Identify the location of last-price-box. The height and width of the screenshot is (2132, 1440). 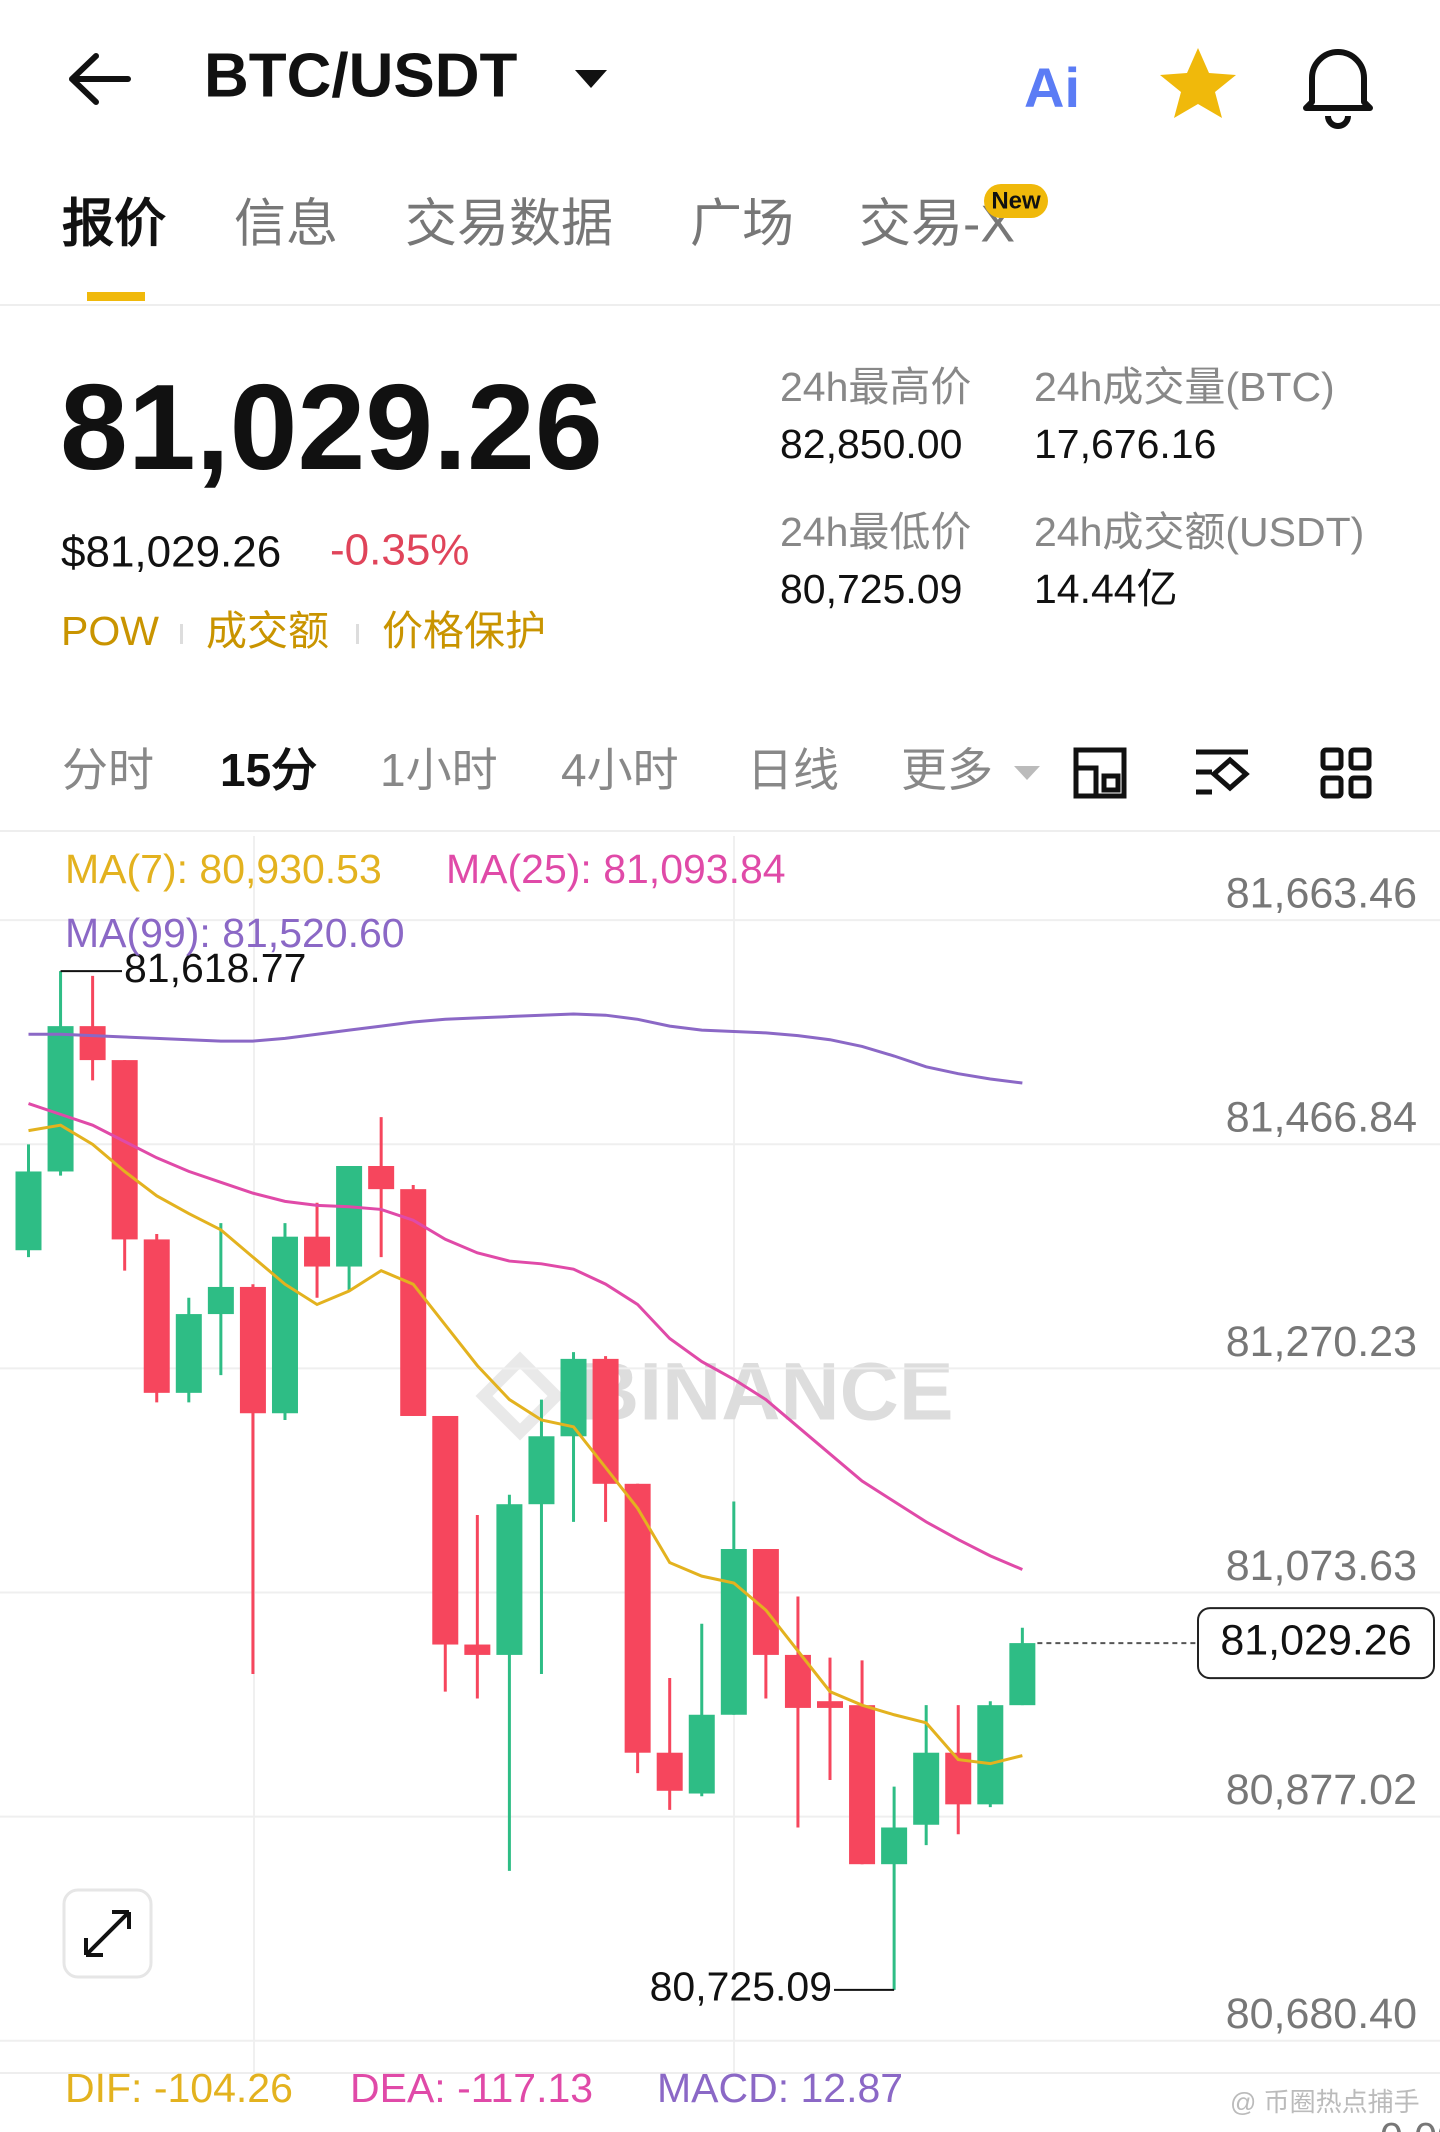
(1316, 1643).